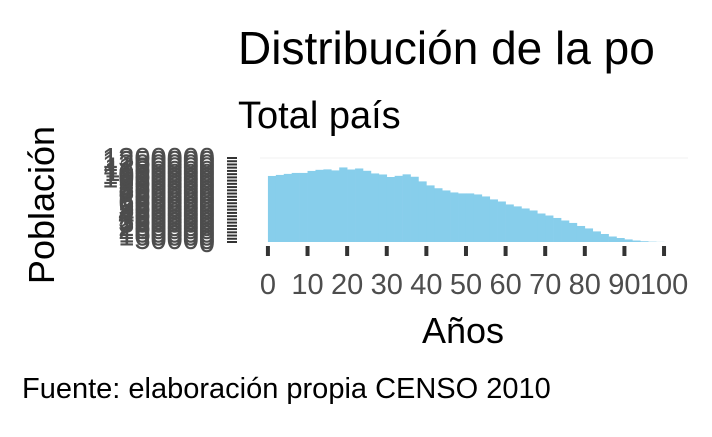  What do you see at coordinates (624, 285) in the screenshot?
I see `x-tick-label: 90` at bounding box center [624, 285].